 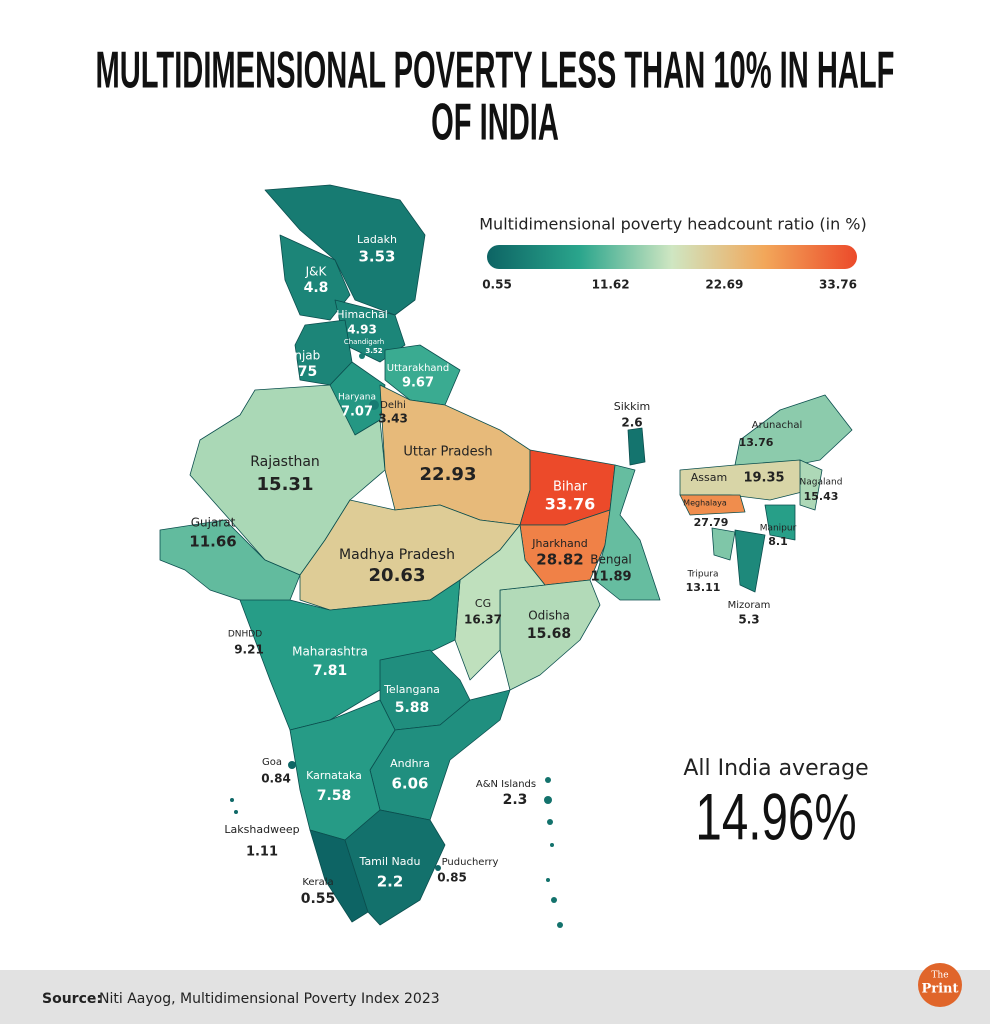 What do you see at coordinates (447, 452) in the screenshot?
I see `region-name: Uttar Pradesh` at bounding box center [447, 452].